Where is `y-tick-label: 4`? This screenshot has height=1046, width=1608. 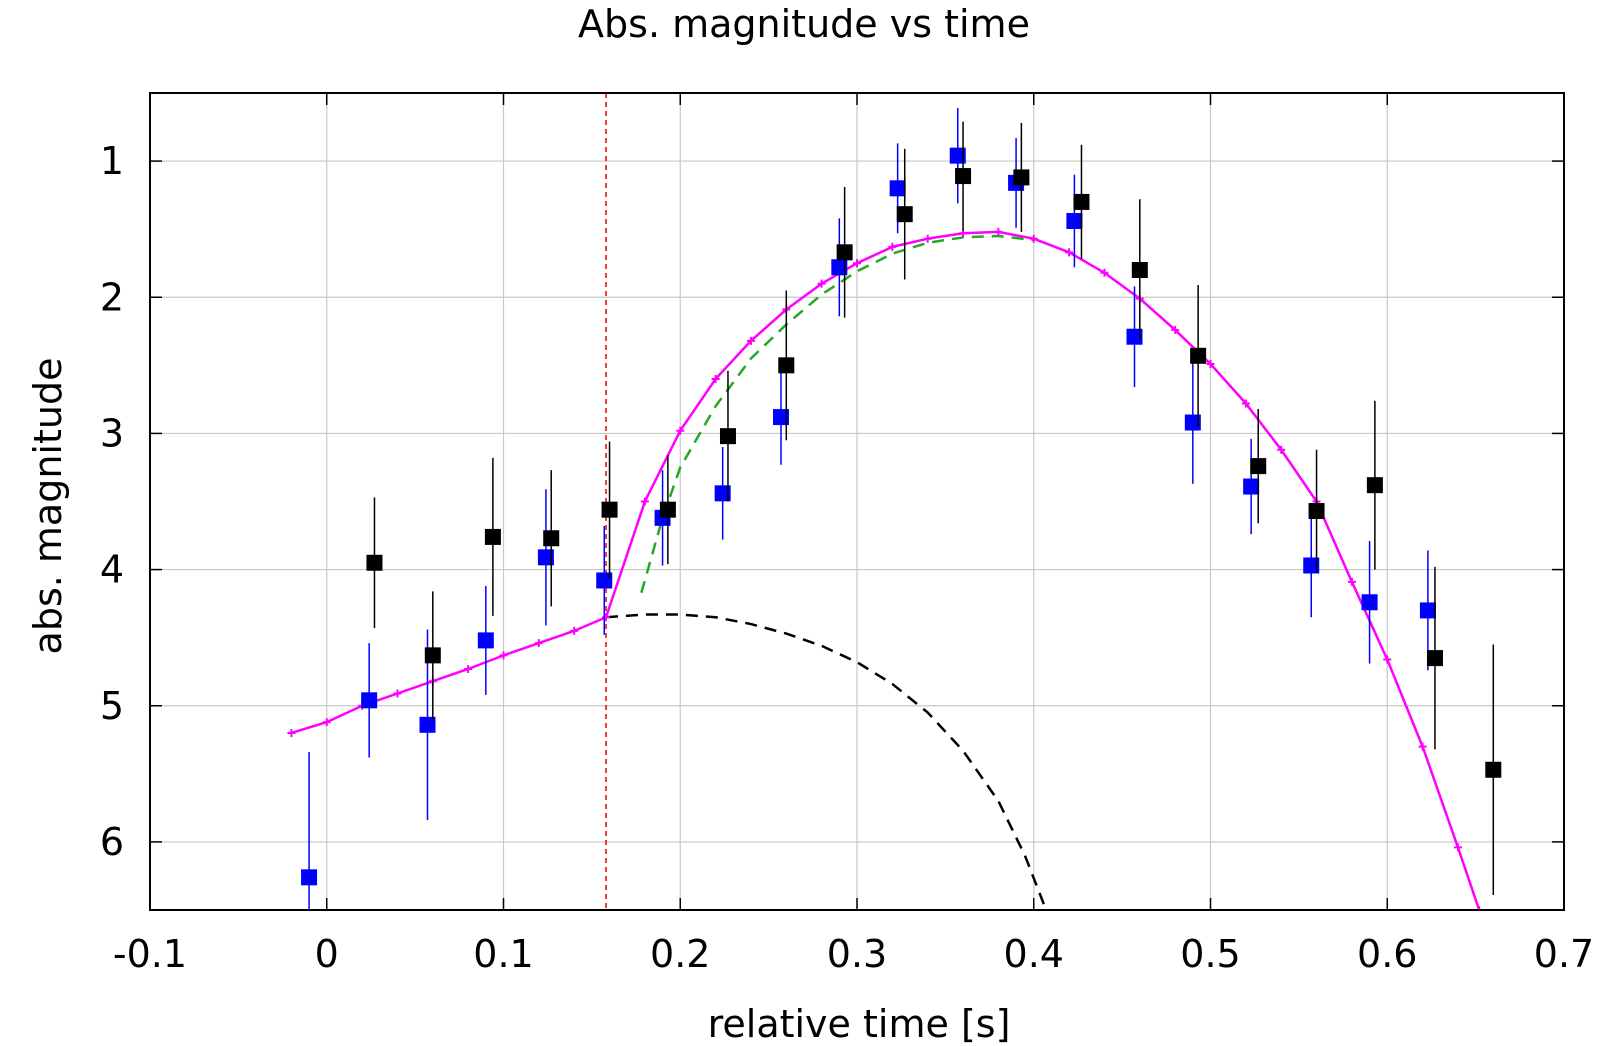 y-tick-label: 4 is located at coordinates (112, 570).